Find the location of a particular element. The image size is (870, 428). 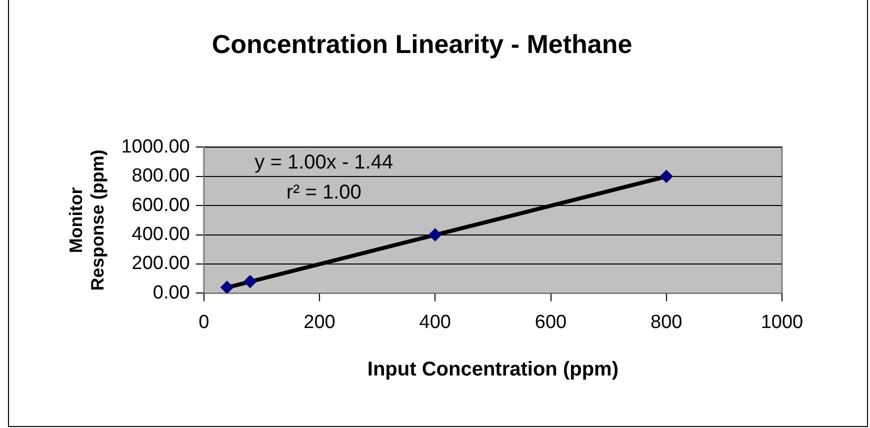

x-tick-label: 600 is located at coordinates (550, 322).